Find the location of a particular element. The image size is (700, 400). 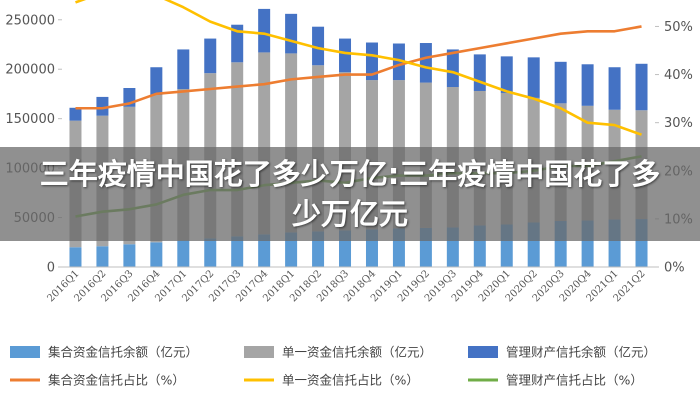

left-tick-label: 250000 is located at coordinates (30, 20).